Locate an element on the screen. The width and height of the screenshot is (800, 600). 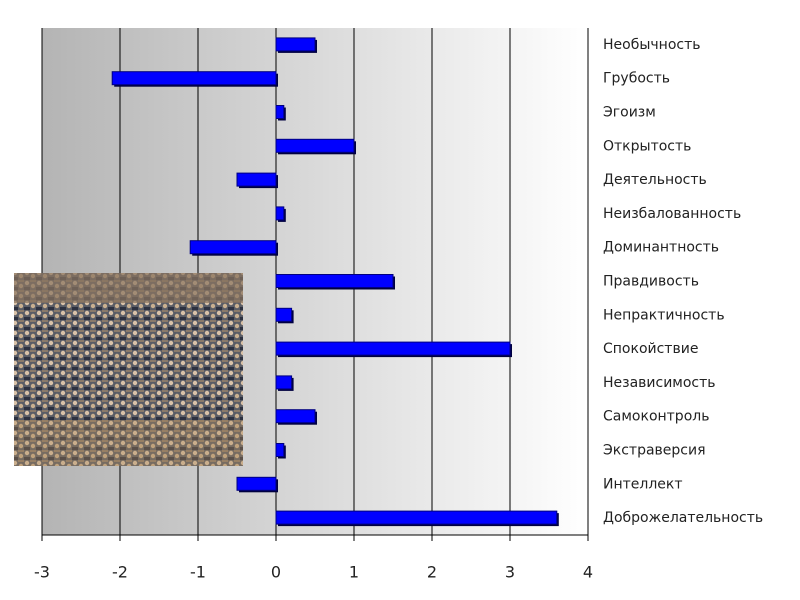
y-category-label: Правдивость is located at coordinates (651, 282).